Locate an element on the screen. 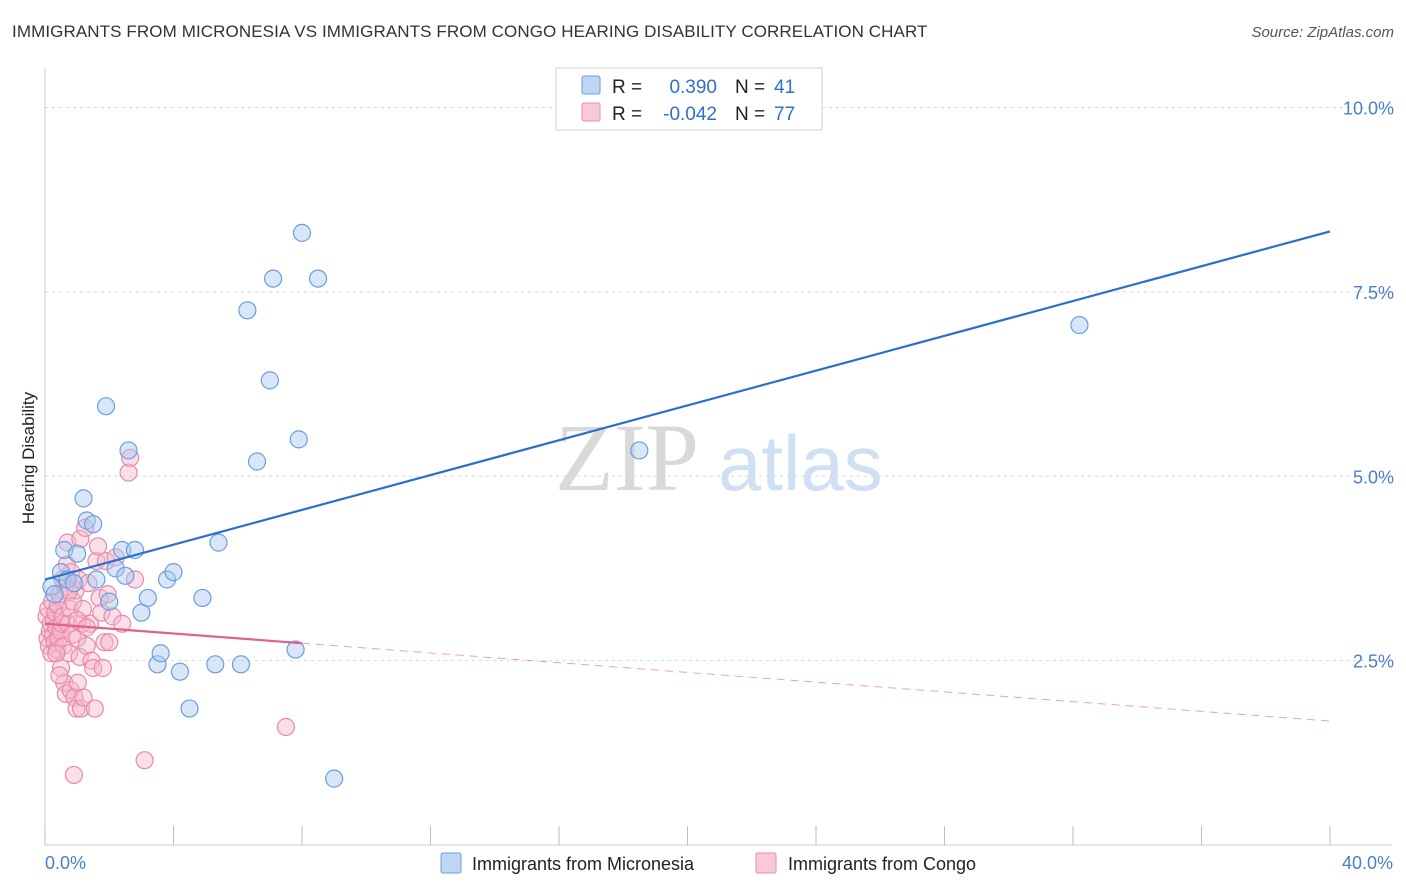 The width and height of the screenshot is (1406, 892). trend-line-extension-congo is located at coordinates (816, 682).